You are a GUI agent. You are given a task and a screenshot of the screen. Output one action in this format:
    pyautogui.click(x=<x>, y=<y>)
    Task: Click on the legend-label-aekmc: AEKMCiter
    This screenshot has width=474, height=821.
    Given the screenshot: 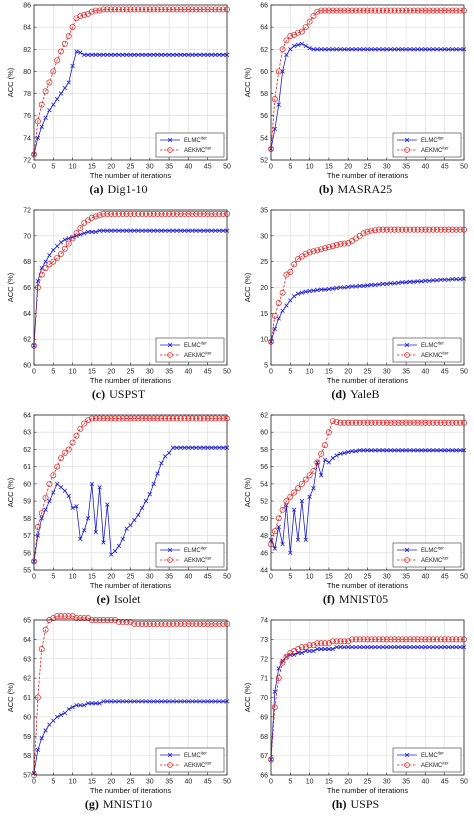 What is the action you would take?
    pyautogui.click(x=435, y=560)
    